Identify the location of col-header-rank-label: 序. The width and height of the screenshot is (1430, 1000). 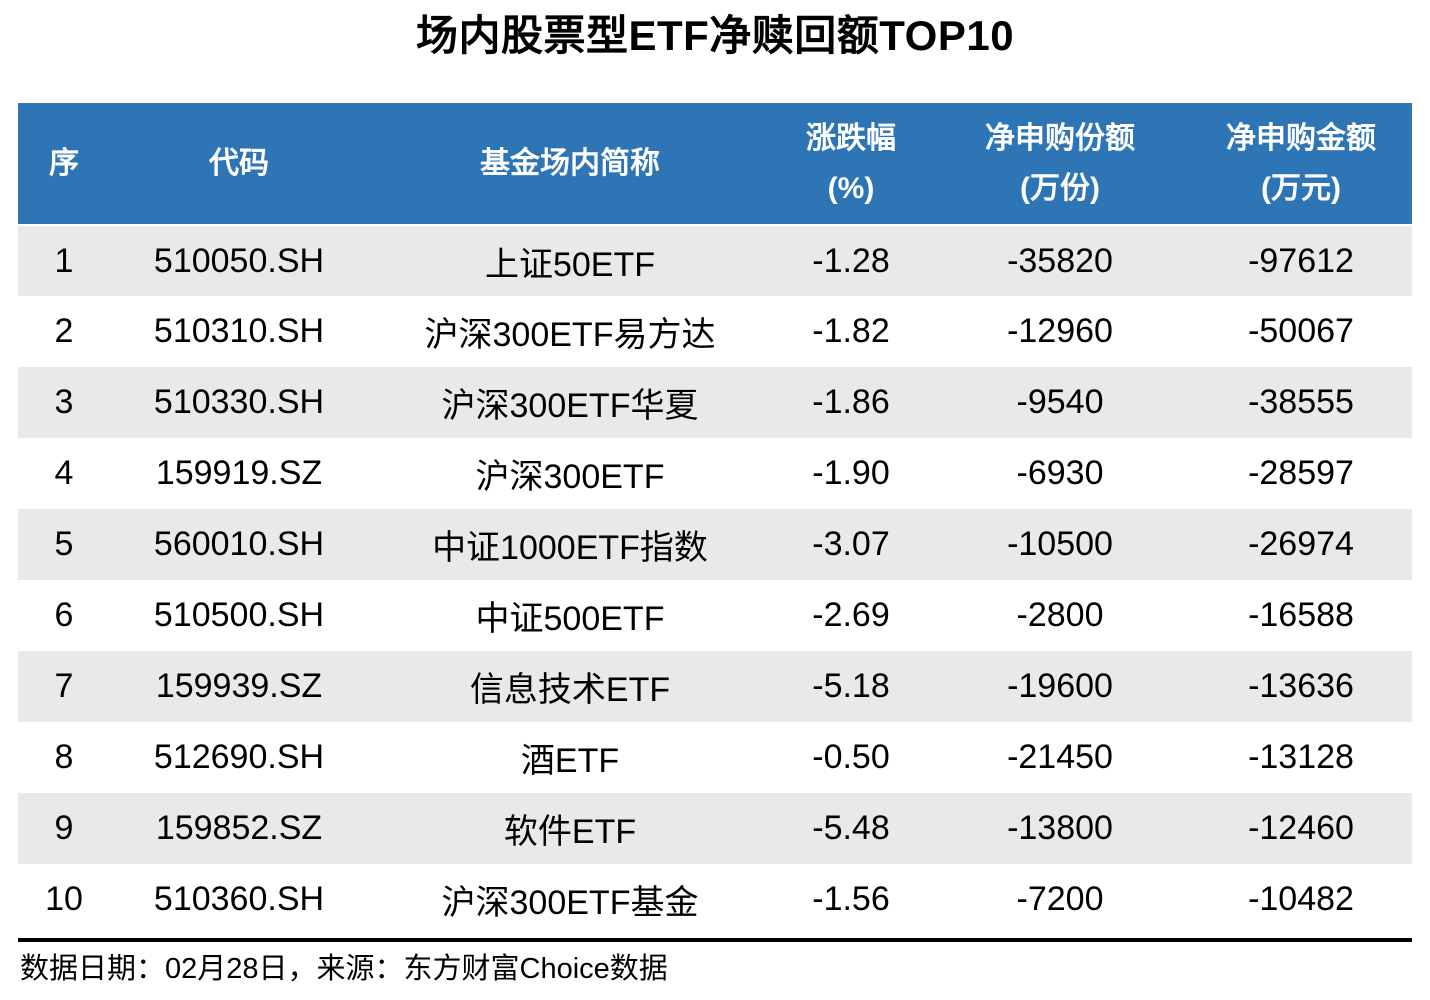
(64, 163).